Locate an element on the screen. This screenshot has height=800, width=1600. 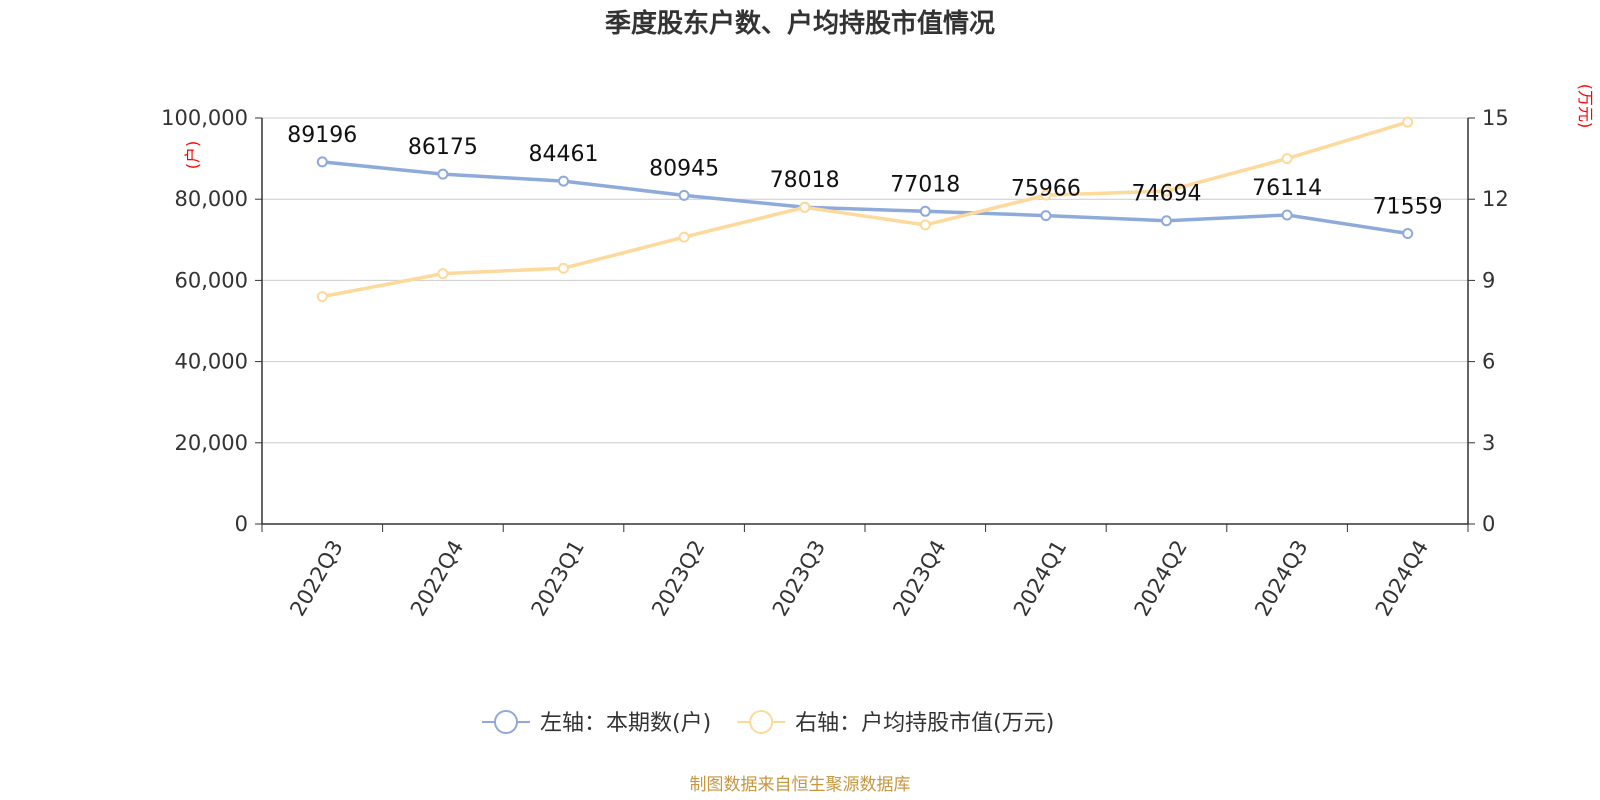
data-label-shareholder-count: 86175 is located at coordinates (443, 147).